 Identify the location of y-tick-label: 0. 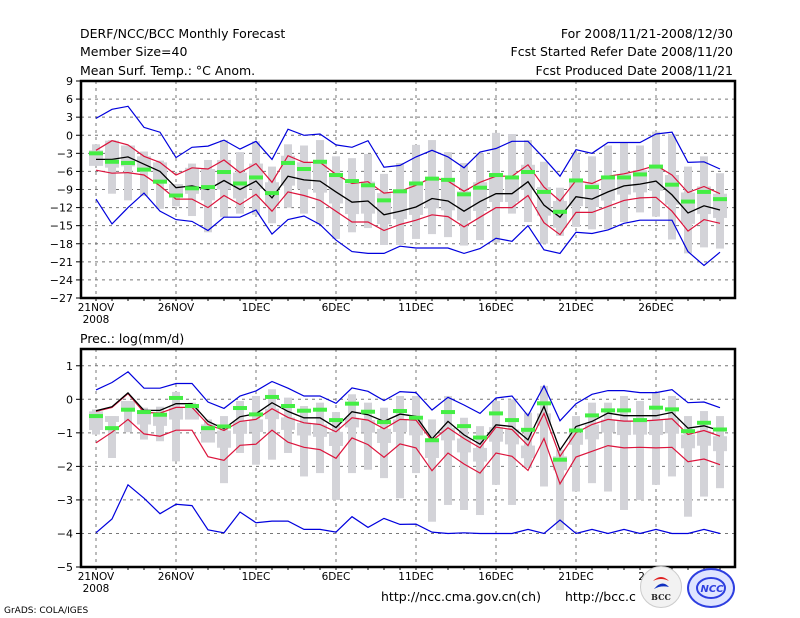
(69, 135).